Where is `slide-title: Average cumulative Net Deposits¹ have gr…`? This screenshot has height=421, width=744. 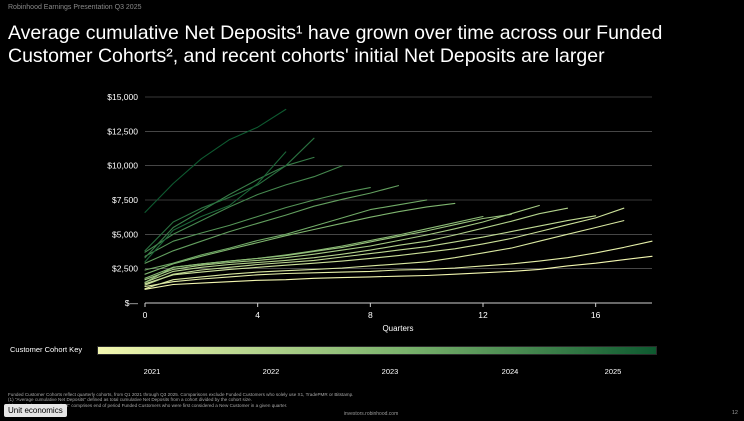
slide-title: Average cumulative Net Deposits¹ have gr… is located at coordinates (335, 44).